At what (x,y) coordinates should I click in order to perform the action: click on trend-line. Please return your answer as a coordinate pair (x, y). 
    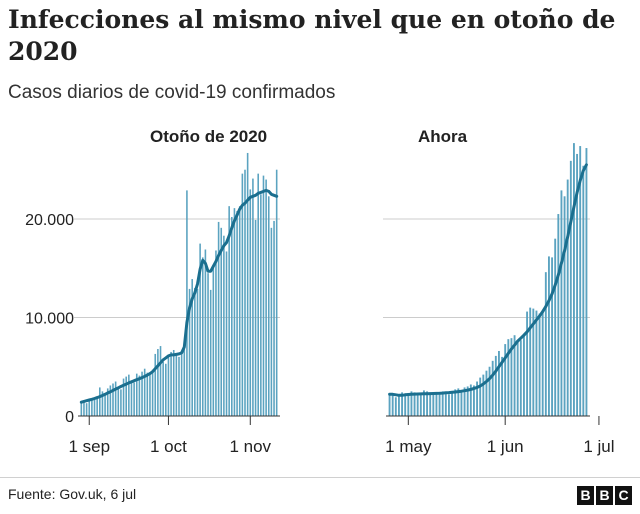
    Looking at the image, I should click on (179, 296).